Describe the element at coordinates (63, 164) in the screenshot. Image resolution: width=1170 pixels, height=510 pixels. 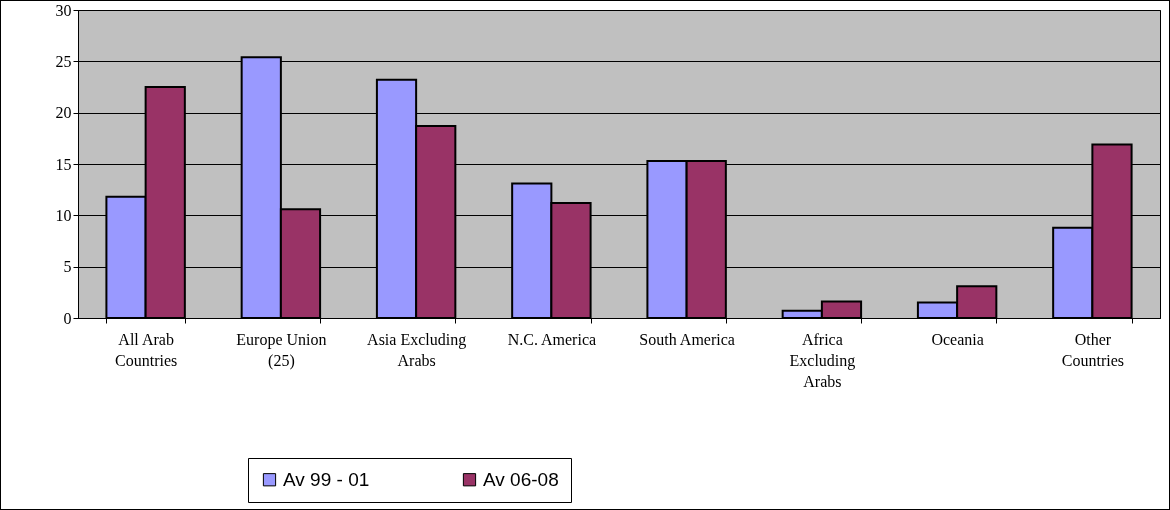
I see `y-tick-label: 15` at that location.